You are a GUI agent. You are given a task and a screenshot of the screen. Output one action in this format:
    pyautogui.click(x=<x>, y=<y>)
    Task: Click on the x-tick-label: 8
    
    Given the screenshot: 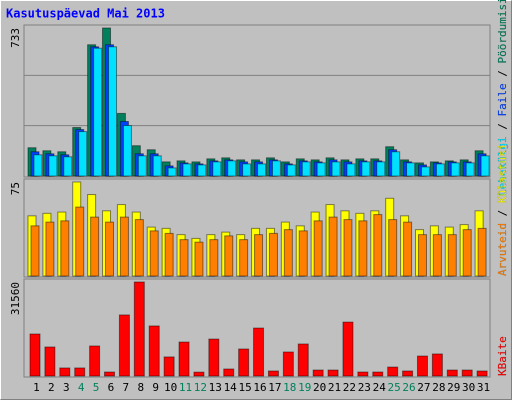 What is the action you would take?
    pyautogui.click(x=140, y=387)
    